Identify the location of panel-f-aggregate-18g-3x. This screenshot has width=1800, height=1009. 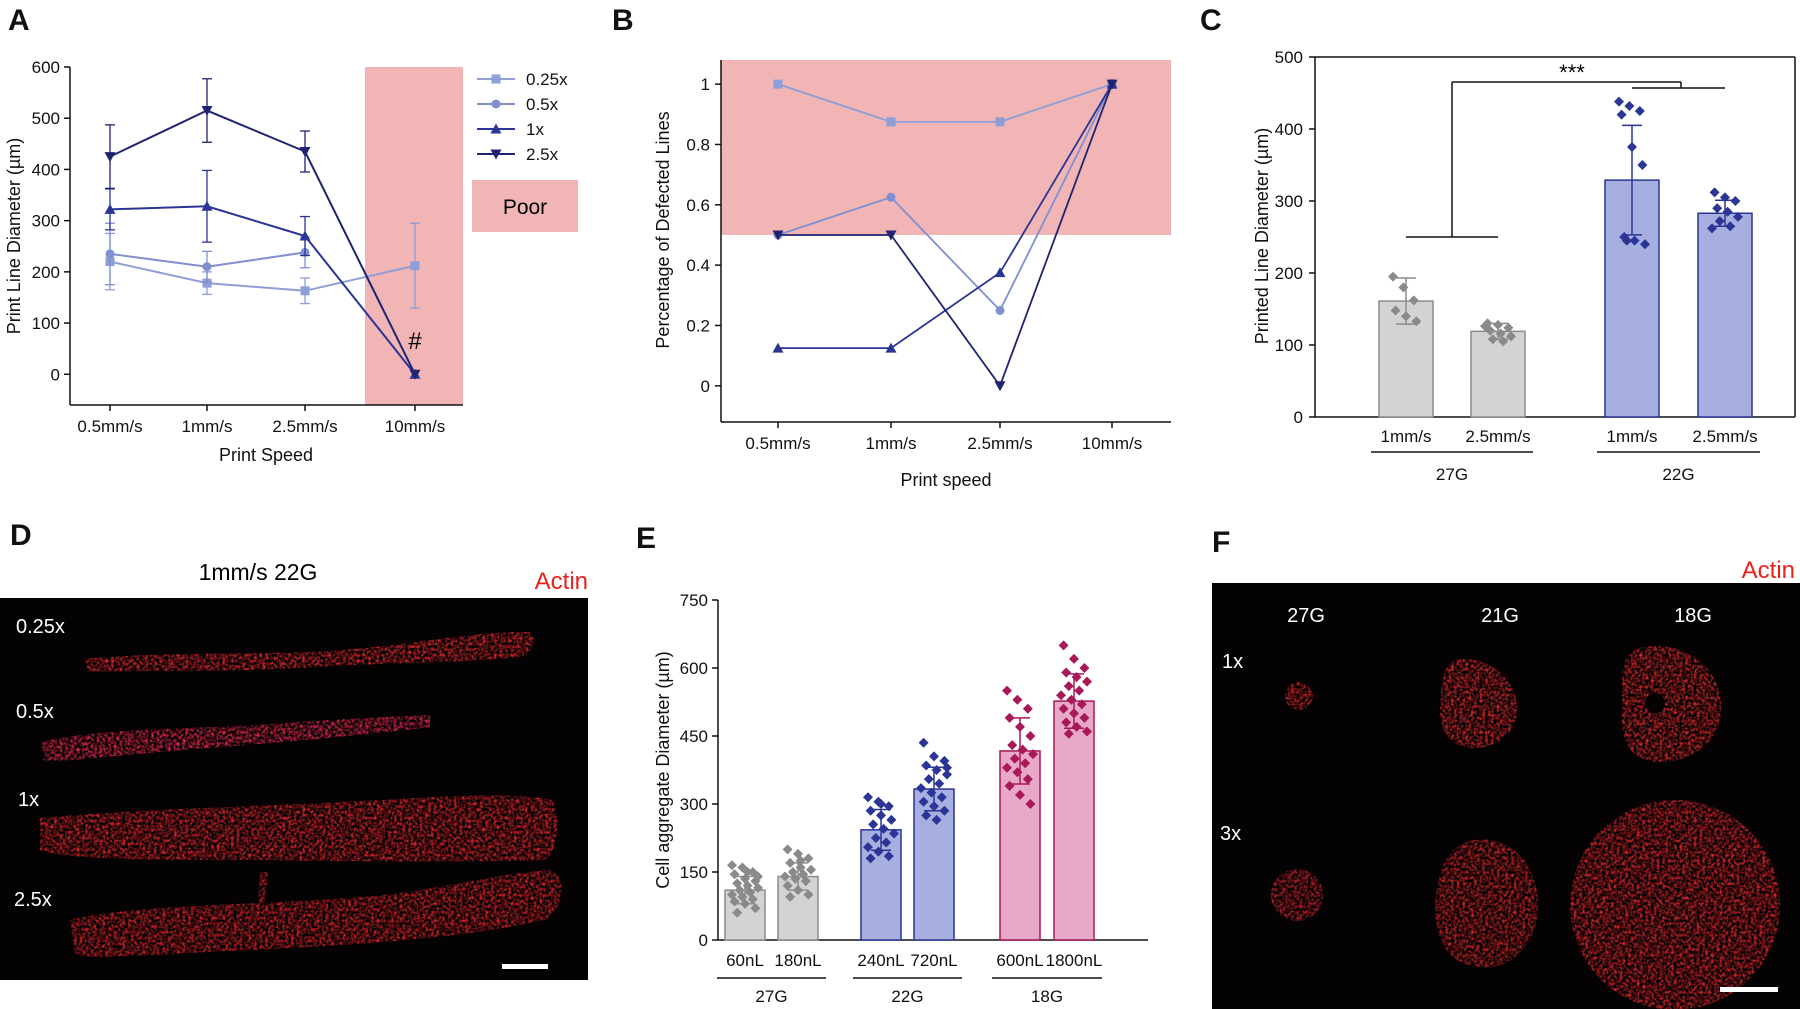
(1675, 904).